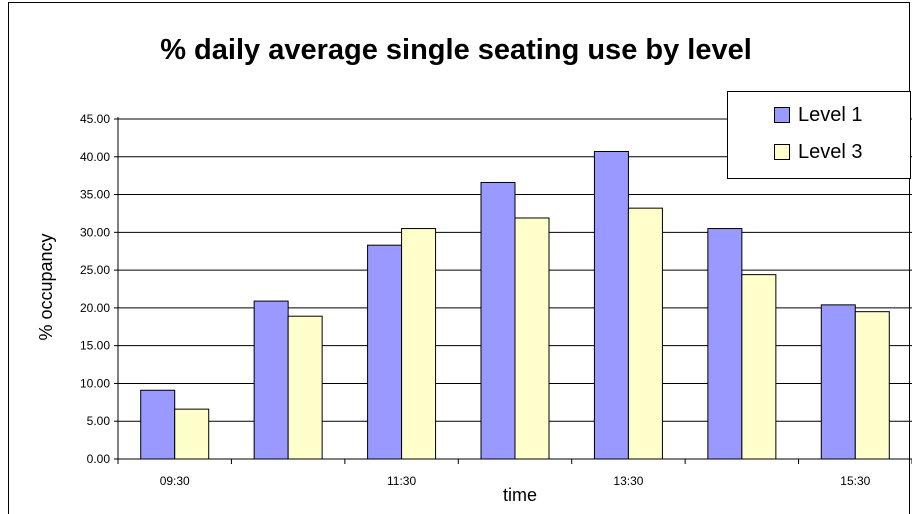  I want to click on y-tick-label: 45.00, so click(95, 119).